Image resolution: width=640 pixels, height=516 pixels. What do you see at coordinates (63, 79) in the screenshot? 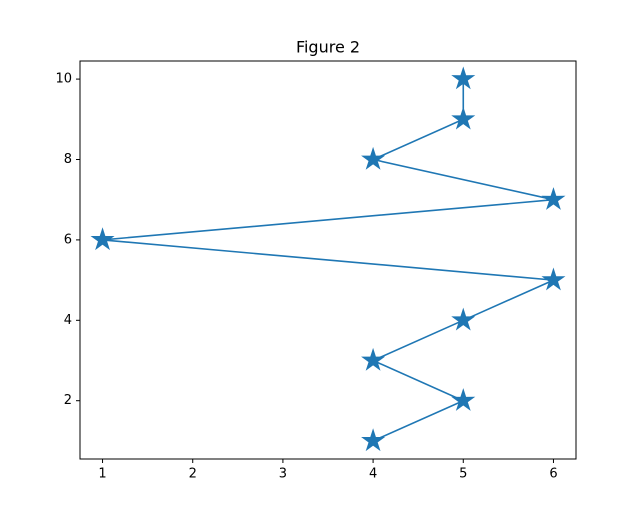
I see `y-tick-label: 10` at bounding box center [63, 79].